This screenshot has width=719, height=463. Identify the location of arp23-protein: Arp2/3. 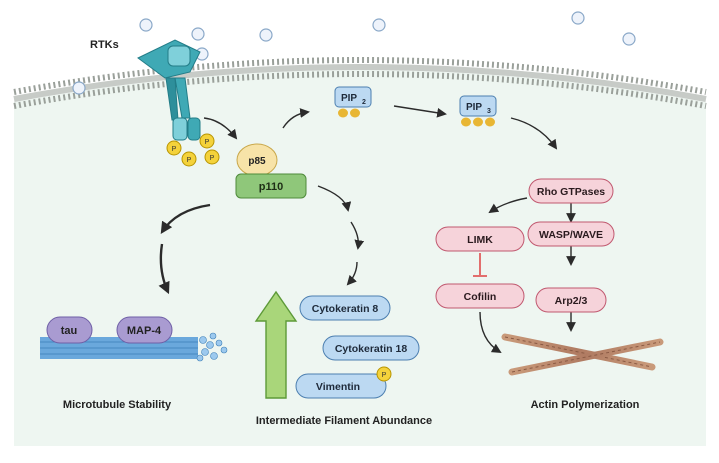
(571, 300).